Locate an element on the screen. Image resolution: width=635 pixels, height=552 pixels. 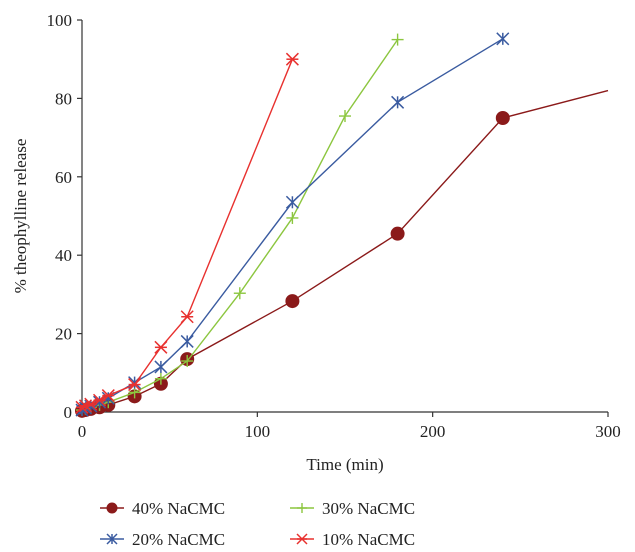
legend: 40% NaCMC 30% NaCMC 20% NaCMC 10% NaCMC is located at coordinates (257, 524).